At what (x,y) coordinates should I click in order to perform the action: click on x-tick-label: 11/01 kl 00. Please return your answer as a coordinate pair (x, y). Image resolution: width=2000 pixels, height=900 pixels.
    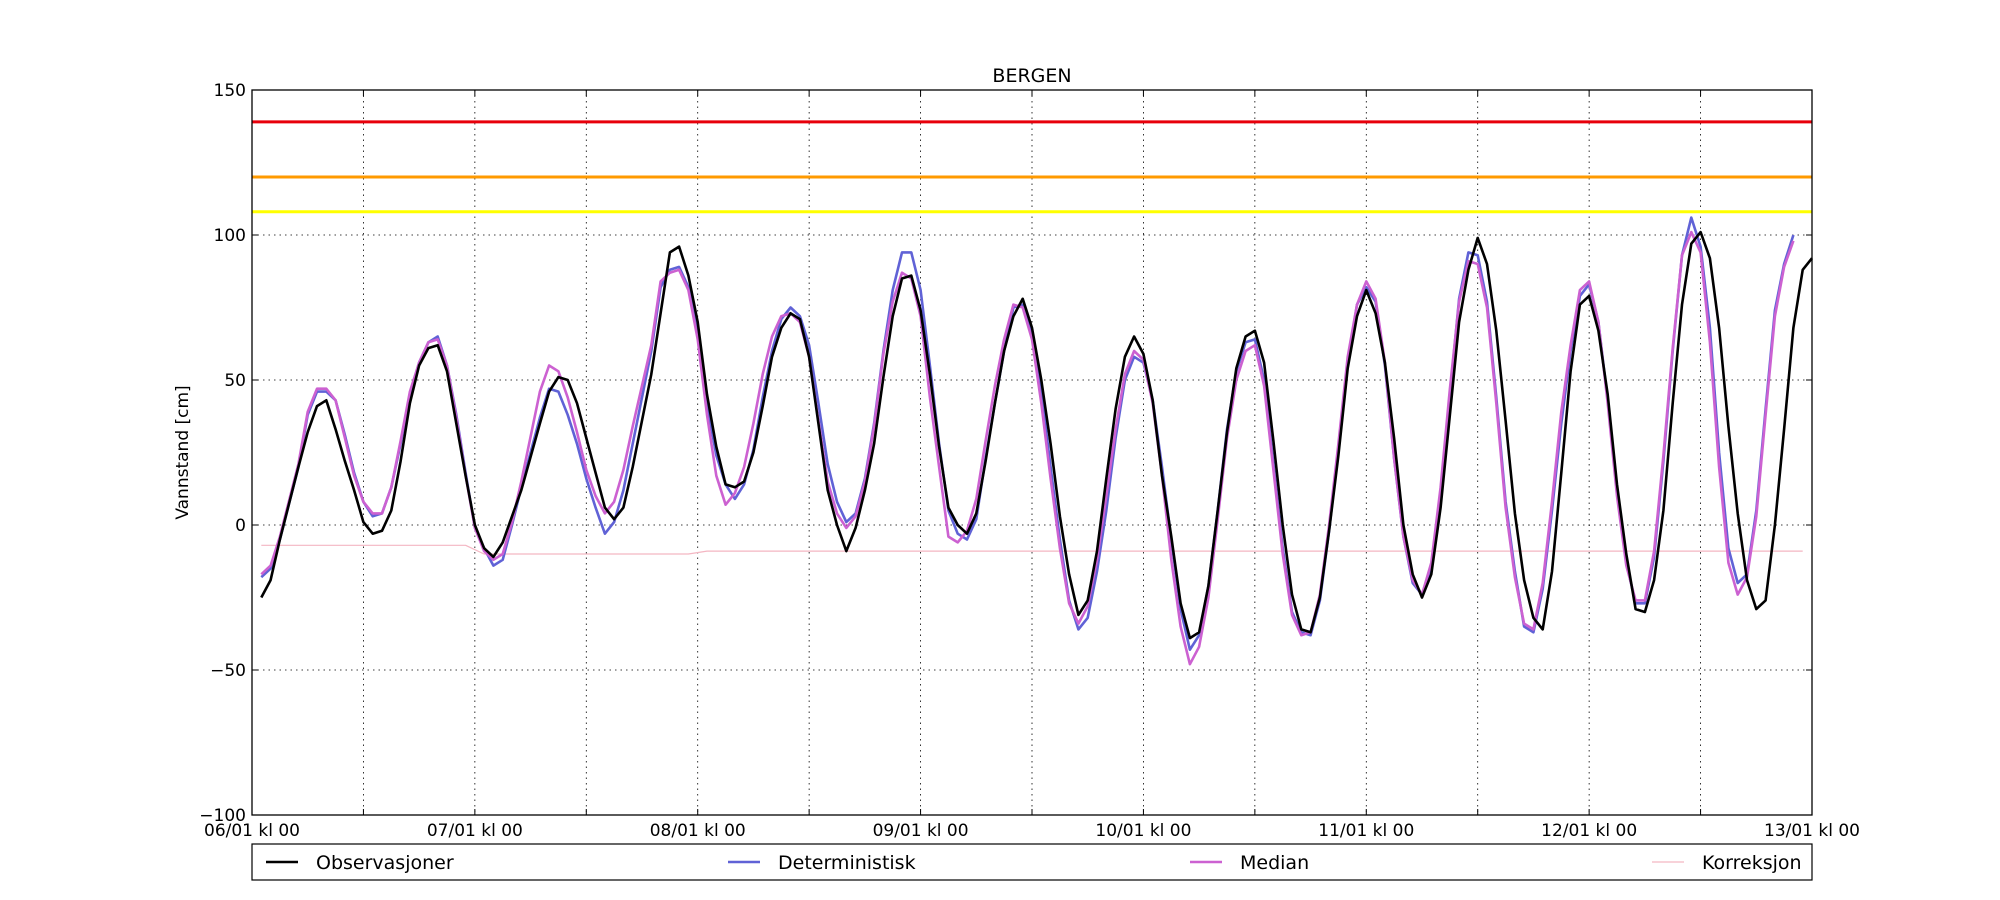
    Looking at the image, I should click on (1366, 831).